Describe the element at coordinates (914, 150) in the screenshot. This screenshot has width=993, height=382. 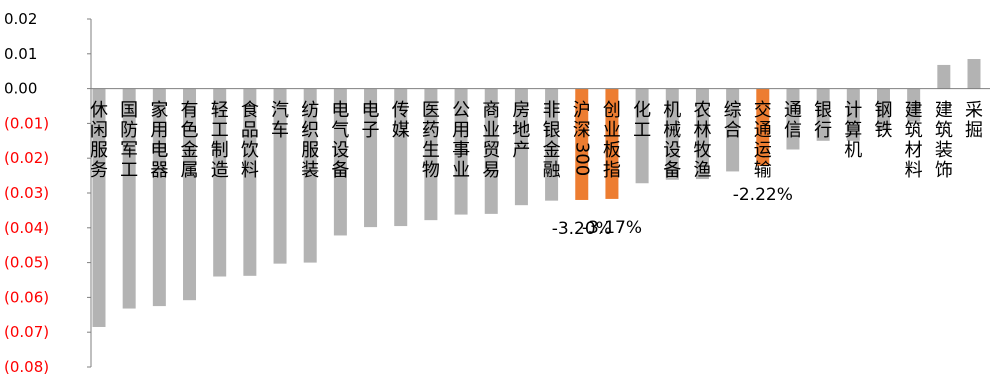
I see `svg-text: 材` at that location.